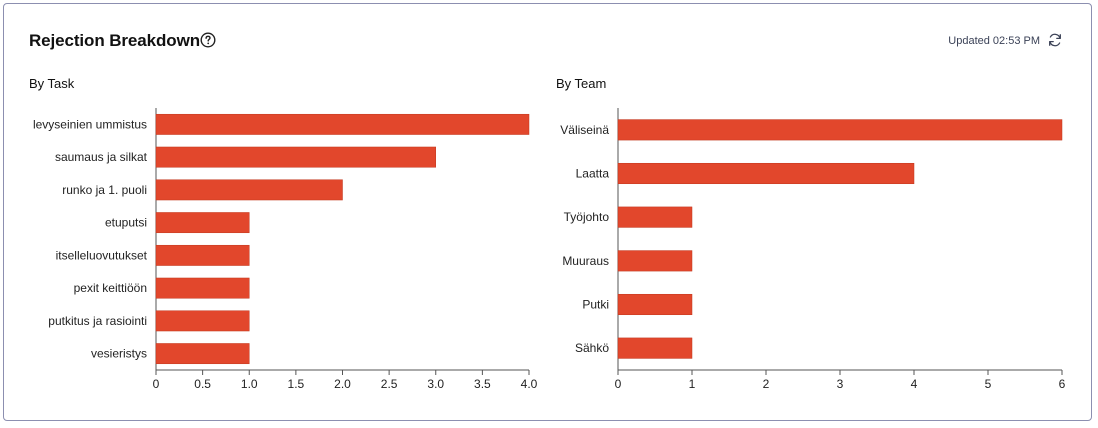 This screenshot has width=1098, height=428. Describe the element at coordinates (585, 261) in the screenshot. I see `category-label: Muuraus` at that location.